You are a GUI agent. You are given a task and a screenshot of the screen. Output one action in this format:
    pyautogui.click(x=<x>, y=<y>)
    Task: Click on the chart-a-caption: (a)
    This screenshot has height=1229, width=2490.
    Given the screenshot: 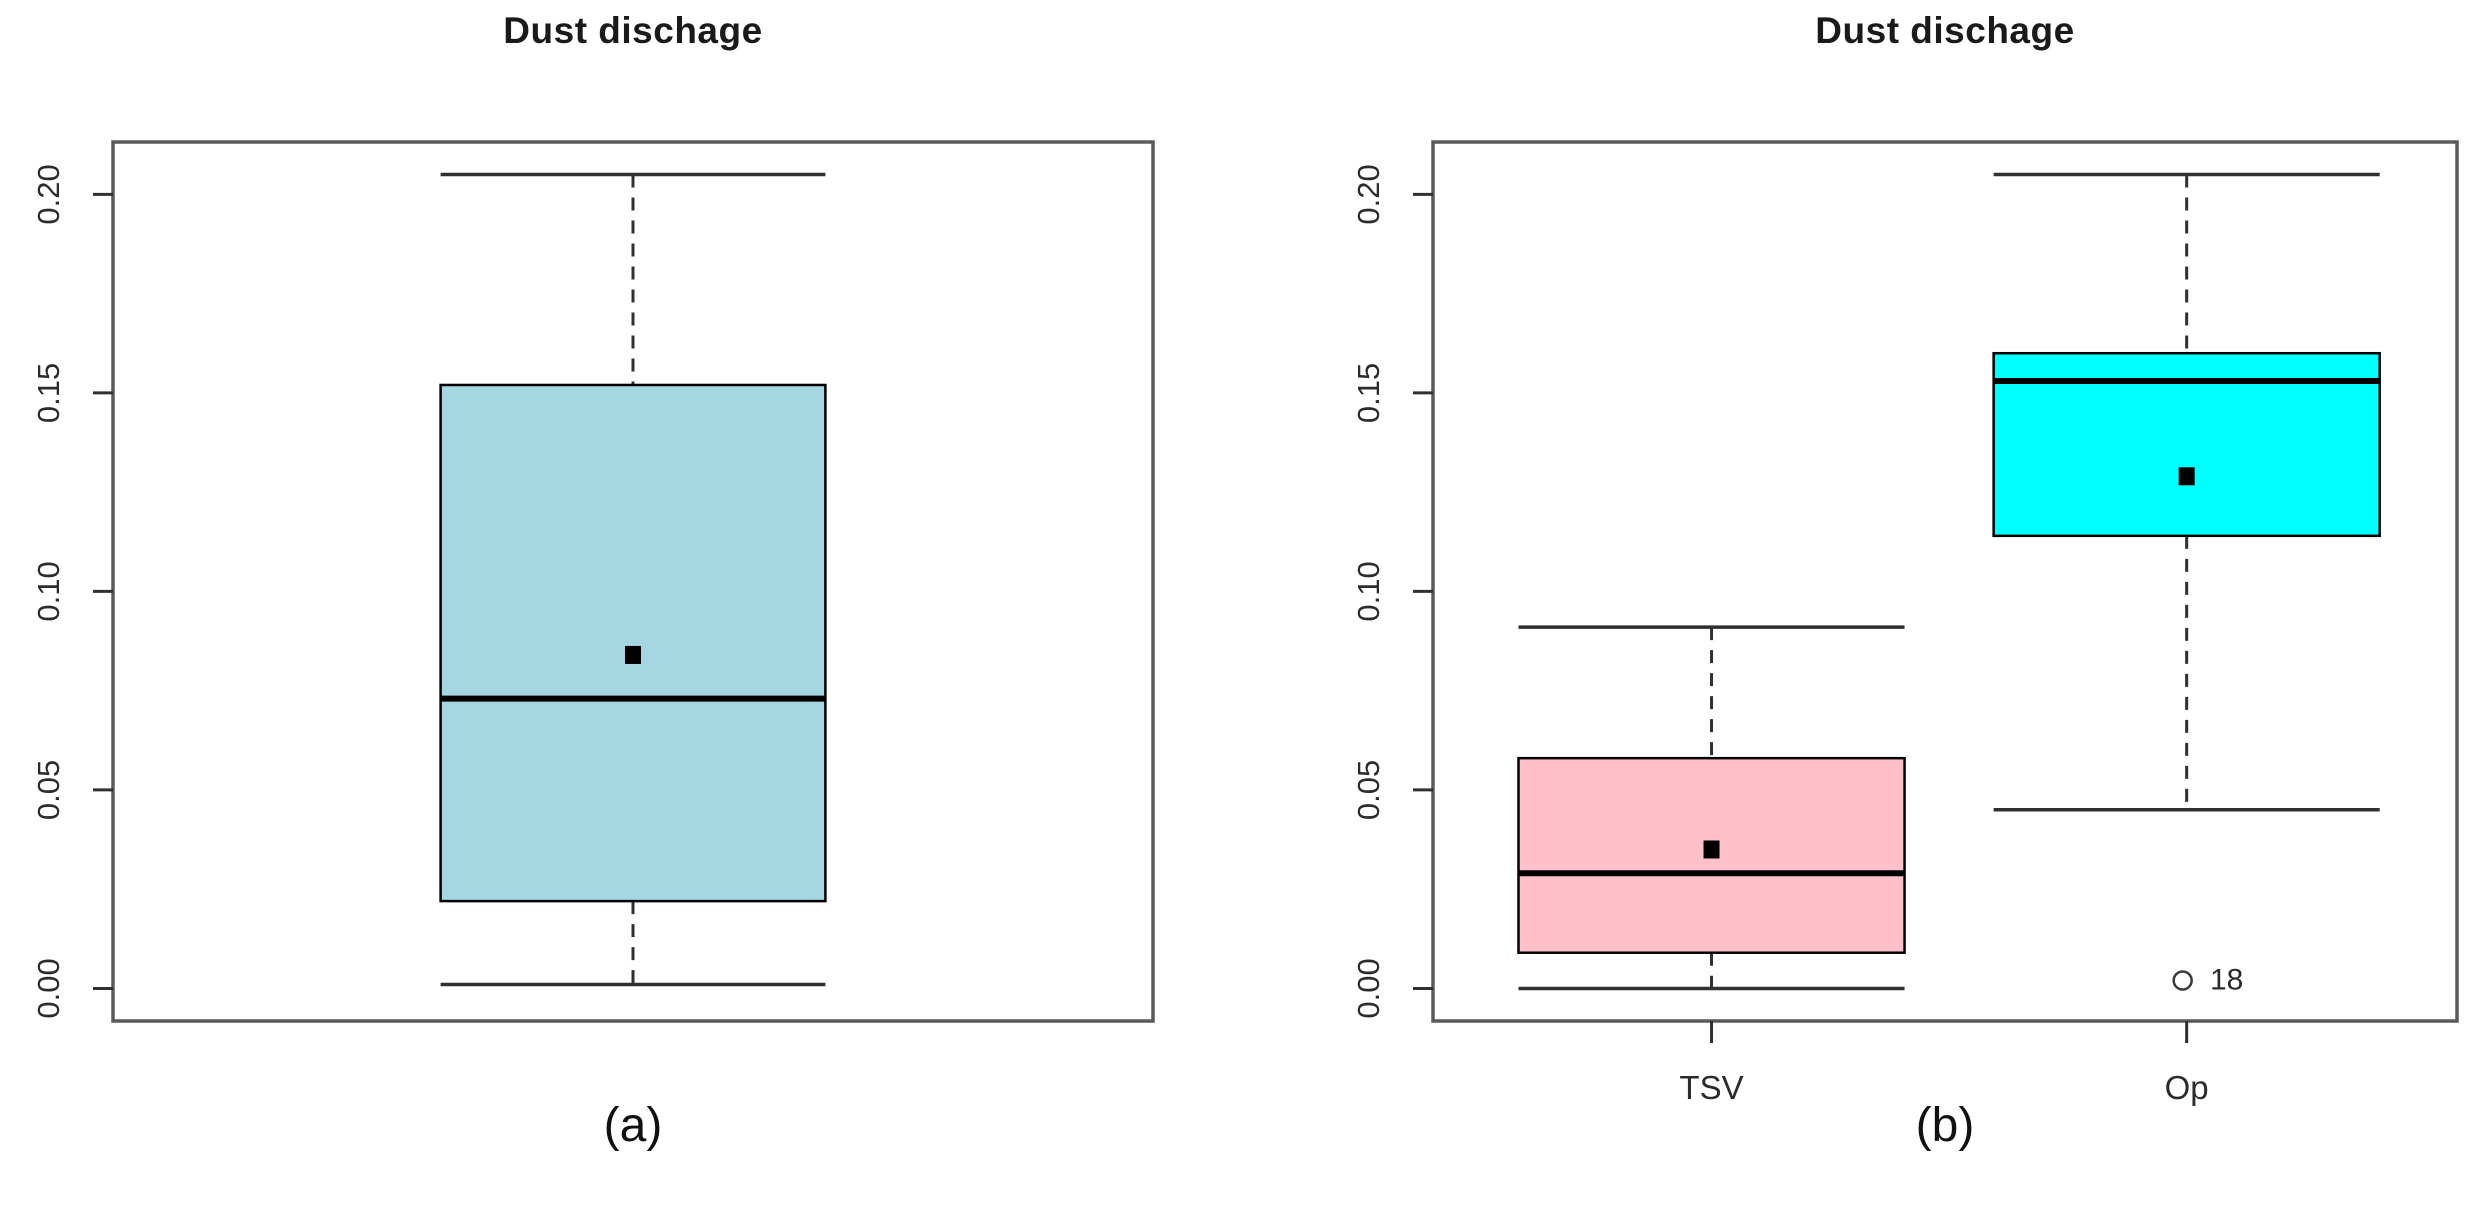 What is the action you would take?
    pyautogui.click(x=633, y=1125)
    